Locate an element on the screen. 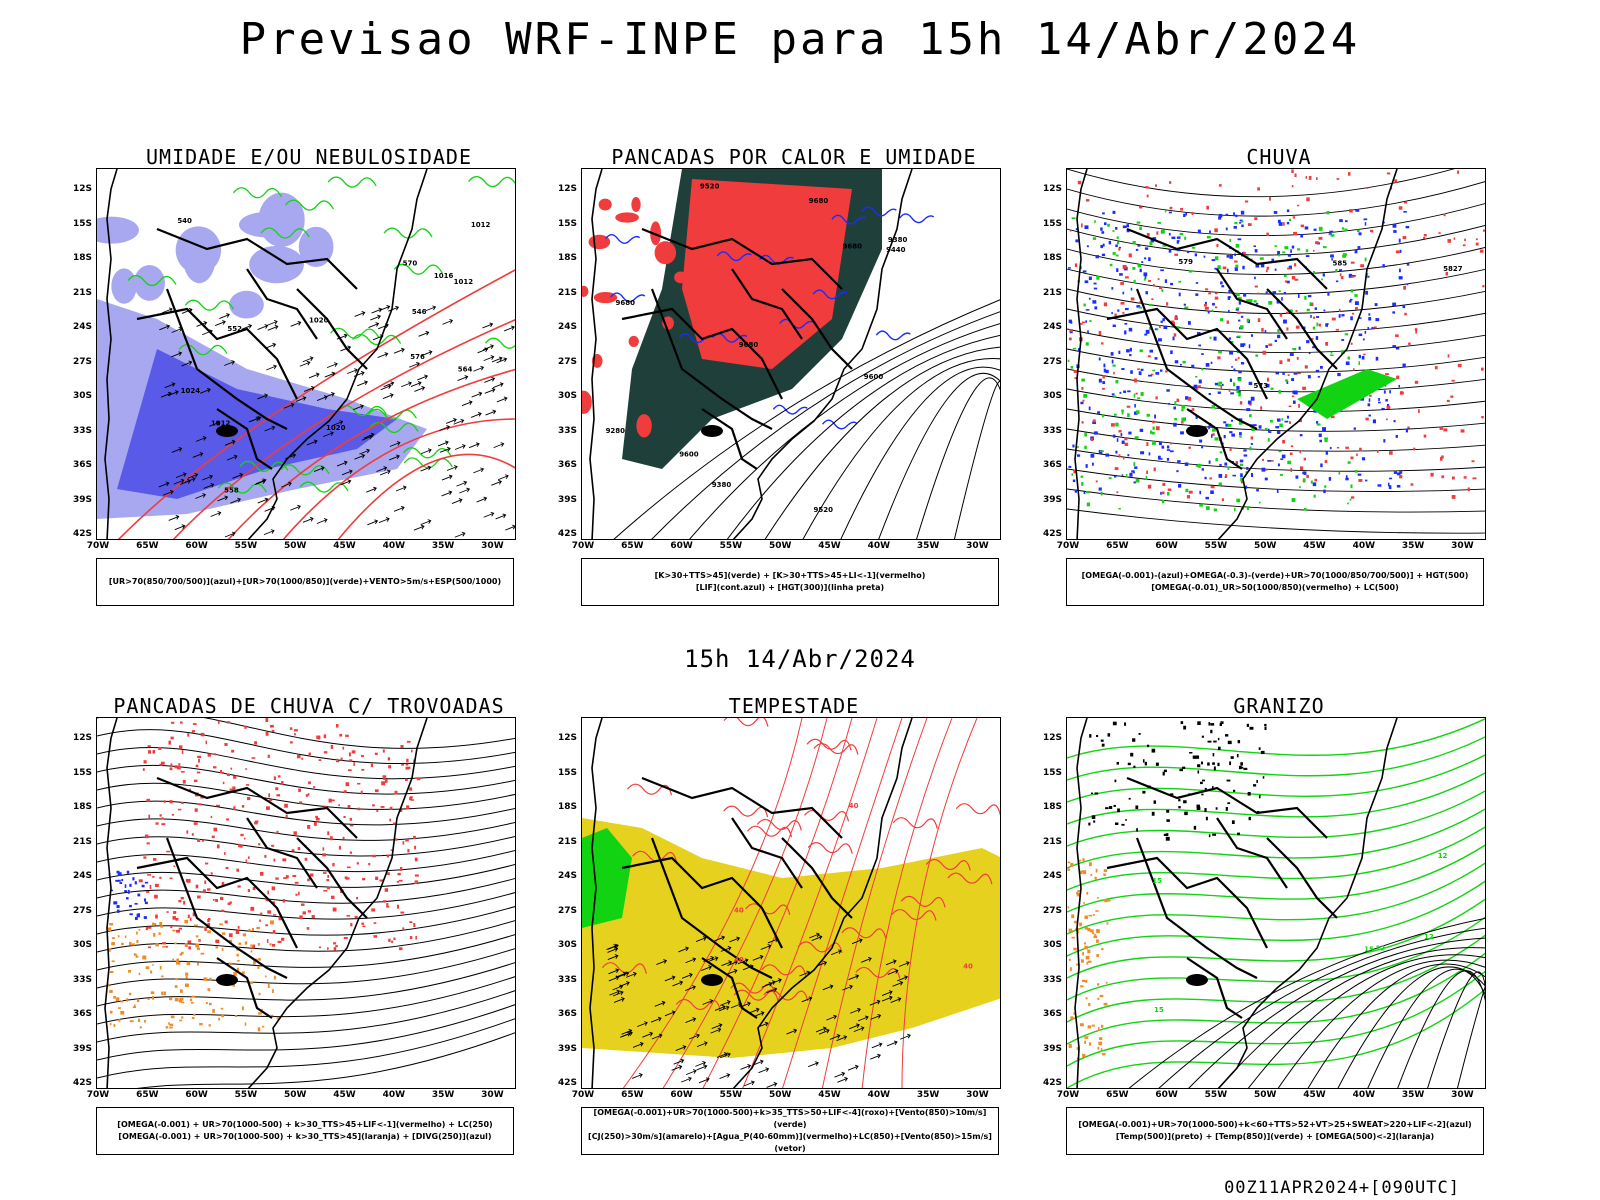 The width and height of the screenshot is (1600, 1200). height-contour is located at coordinates (1276, 321).